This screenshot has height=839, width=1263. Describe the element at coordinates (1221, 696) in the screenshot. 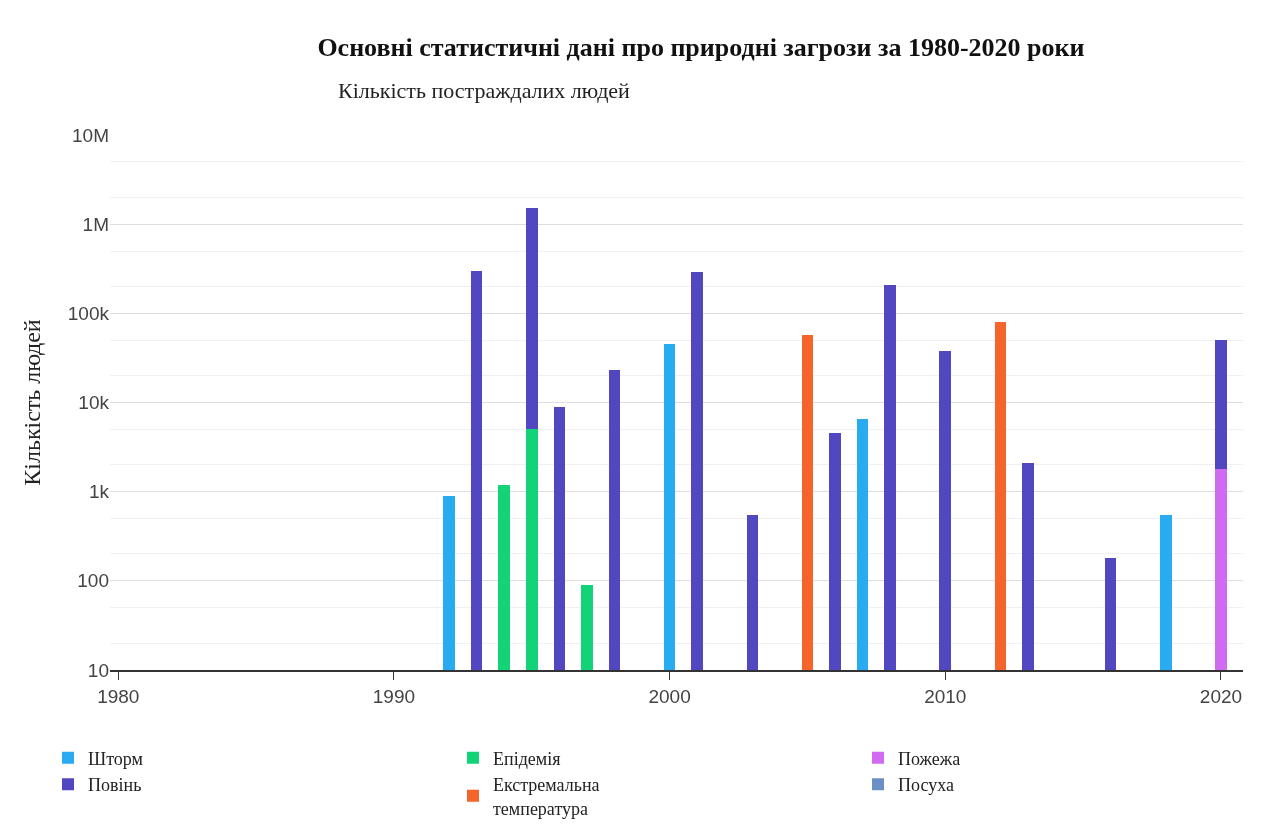

I see `x-tick-label: 2020` at that location.